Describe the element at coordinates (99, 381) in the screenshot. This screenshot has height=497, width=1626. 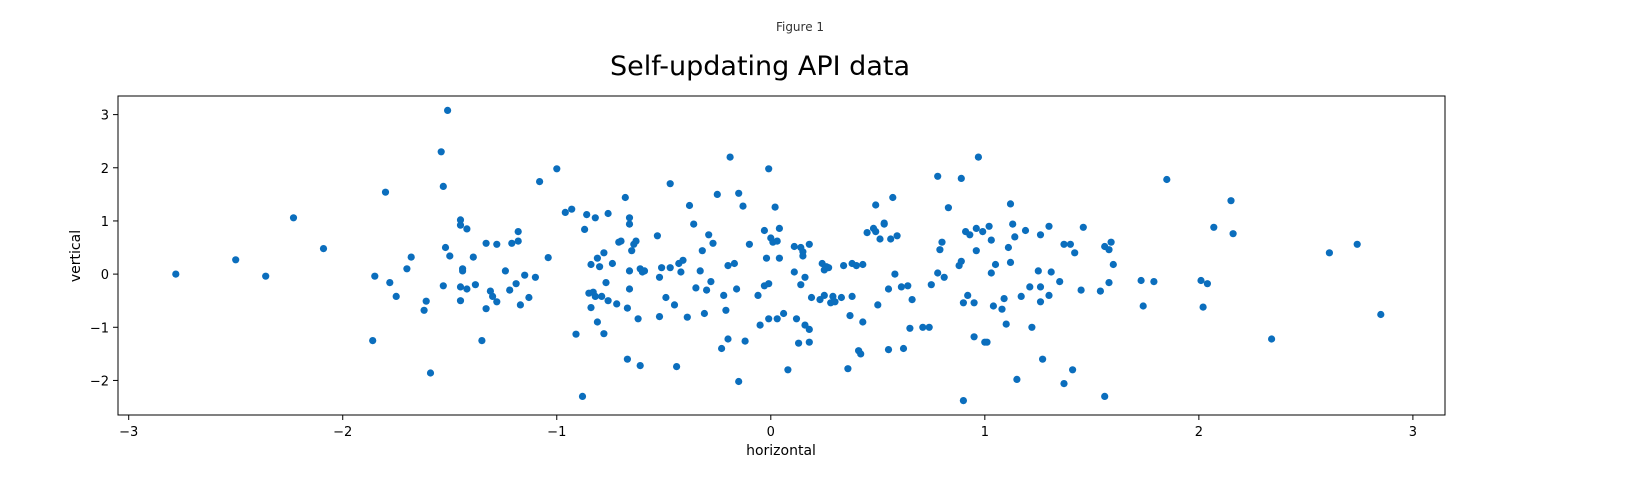
I see `y-tick-label: −2` at that location.